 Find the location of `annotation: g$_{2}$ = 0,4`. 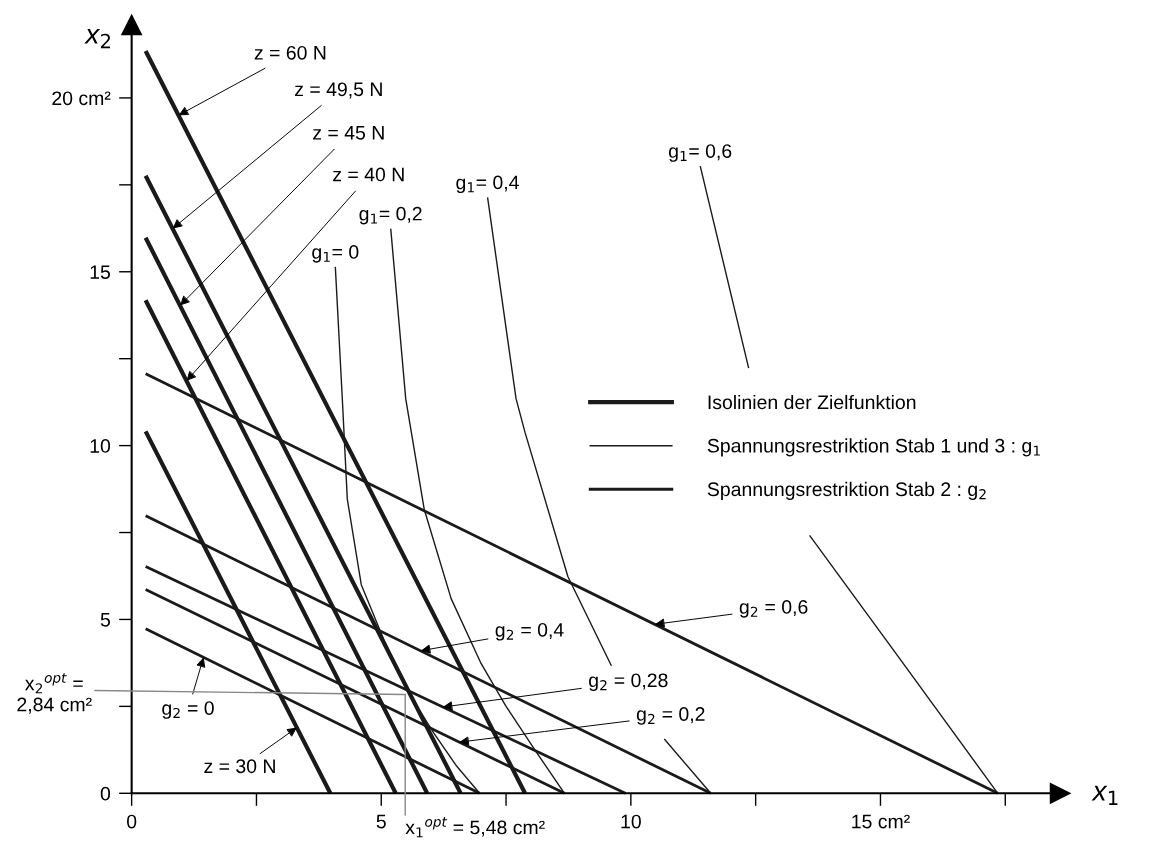

annotation: g$_{2}$ = 0,4 is located at coordinates (529, 631).